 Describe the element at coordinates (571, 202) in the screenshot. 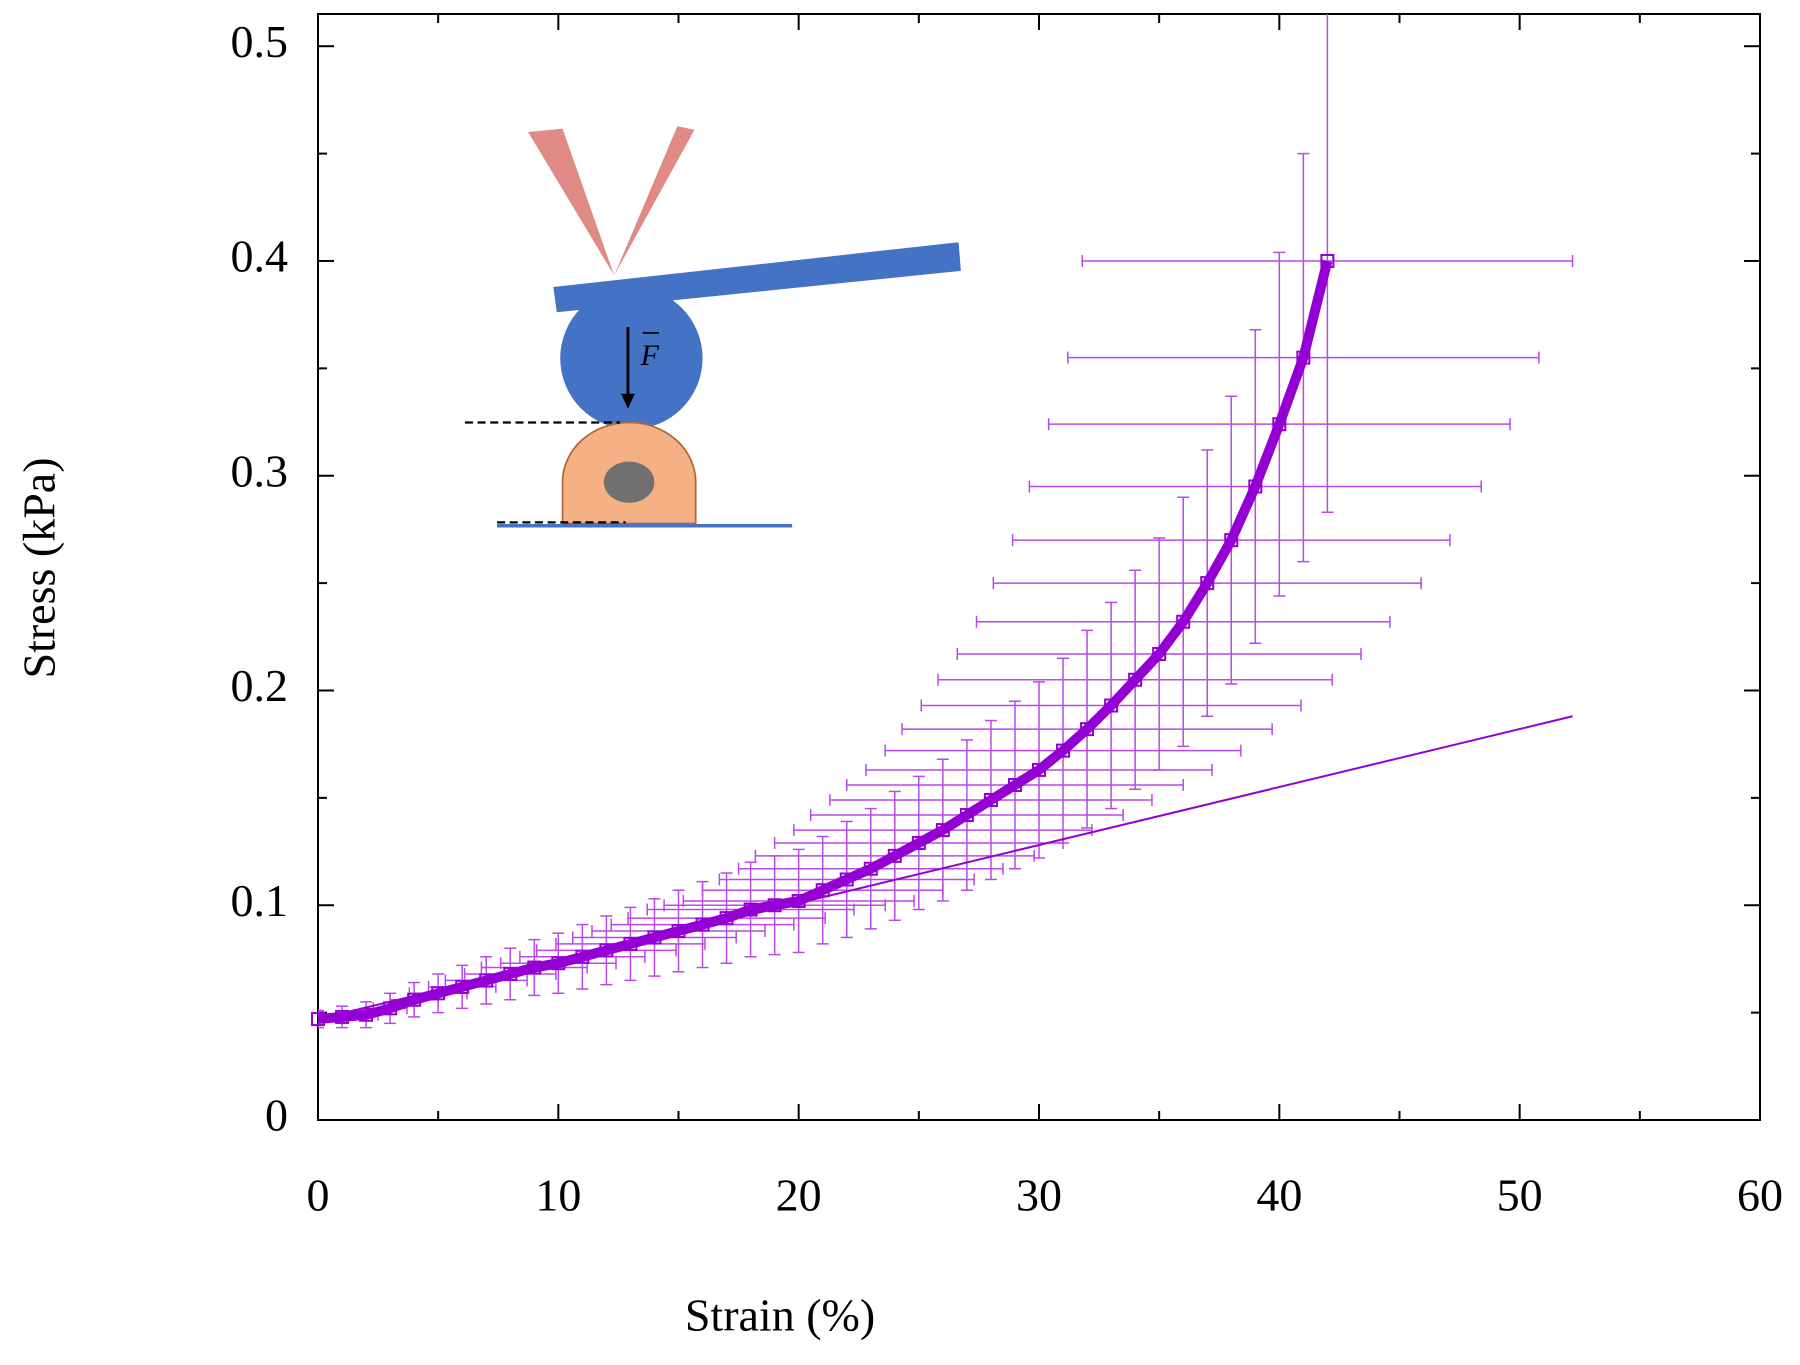

I see `tip-left` at that location.